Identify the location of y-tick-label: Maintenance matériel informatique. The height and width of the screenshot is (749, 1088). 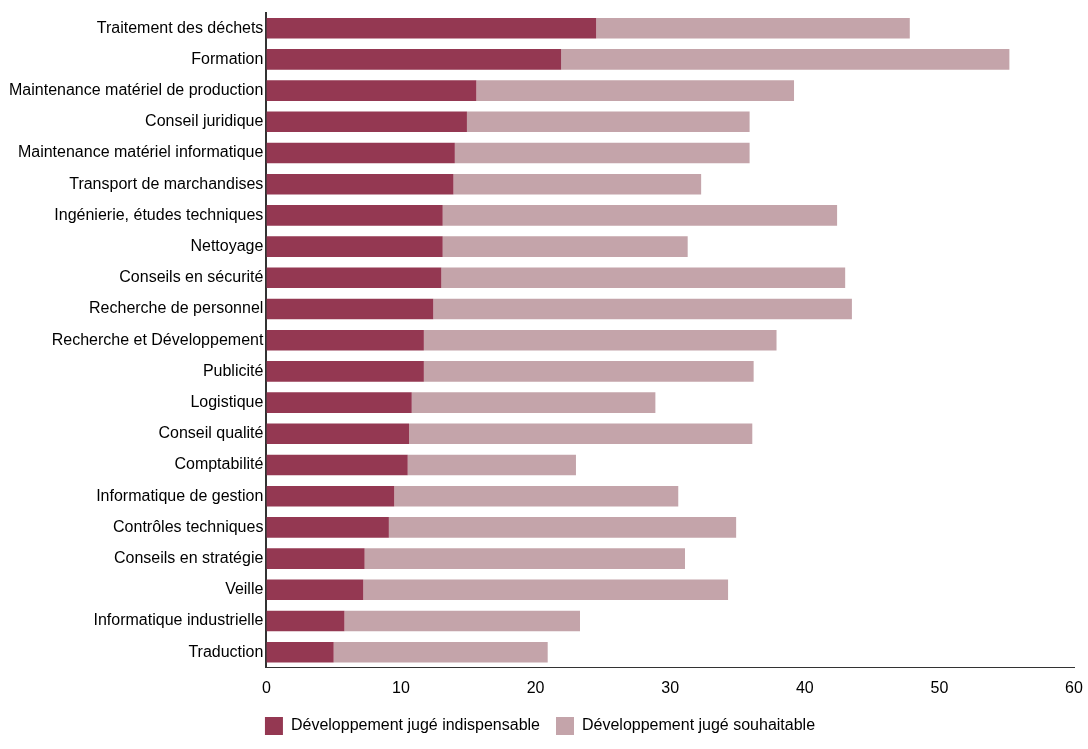
(140, 152).